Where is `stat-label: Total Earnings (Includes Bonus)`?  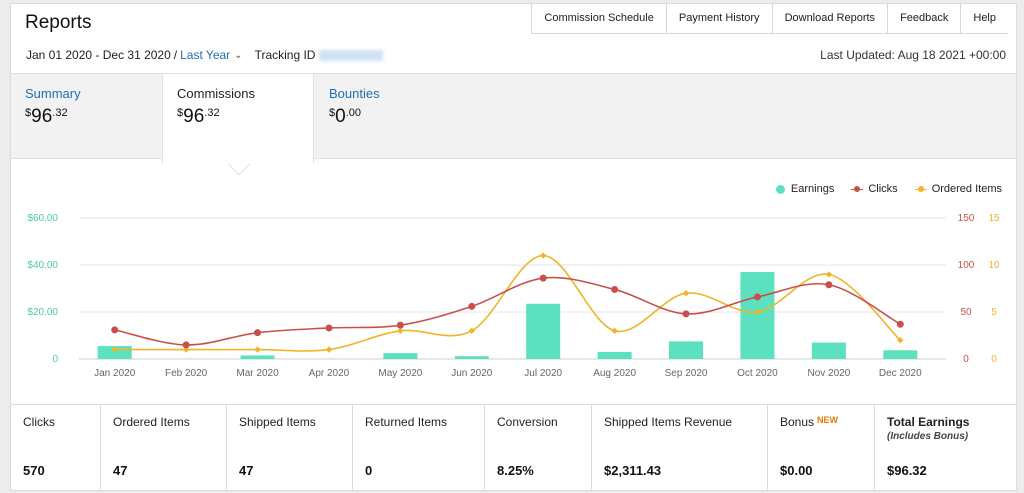
stat-label: Total Earnings (Includes Bonus) is located at coordinates (945, 428).